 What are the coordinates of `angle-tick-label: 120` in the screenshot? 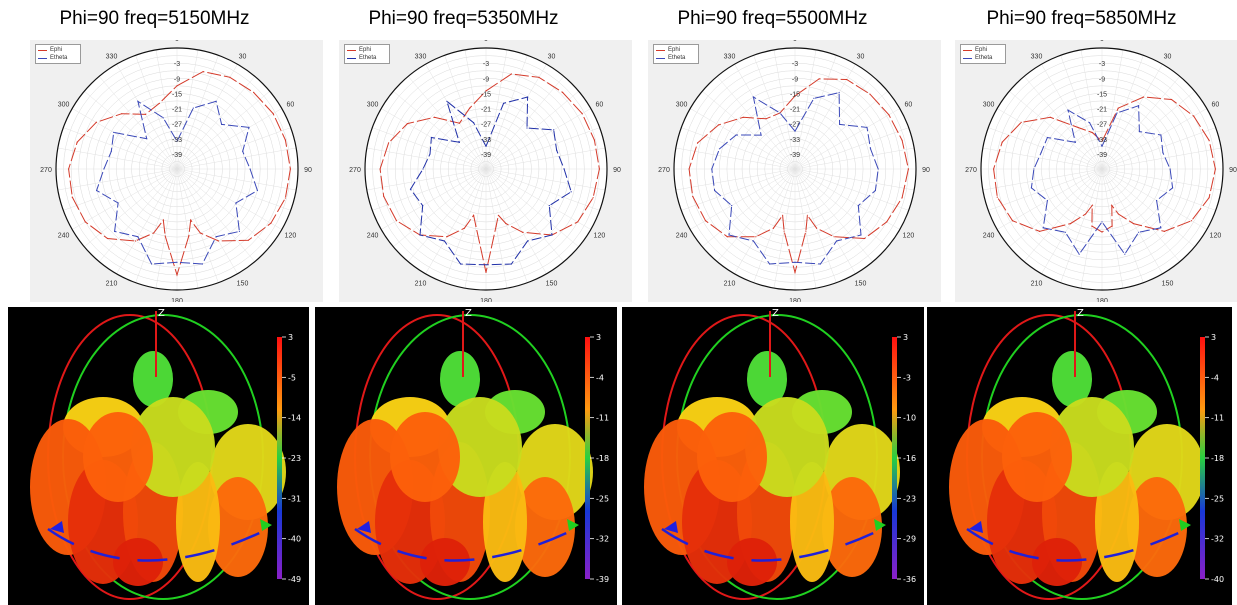 It's located at (291, 236).